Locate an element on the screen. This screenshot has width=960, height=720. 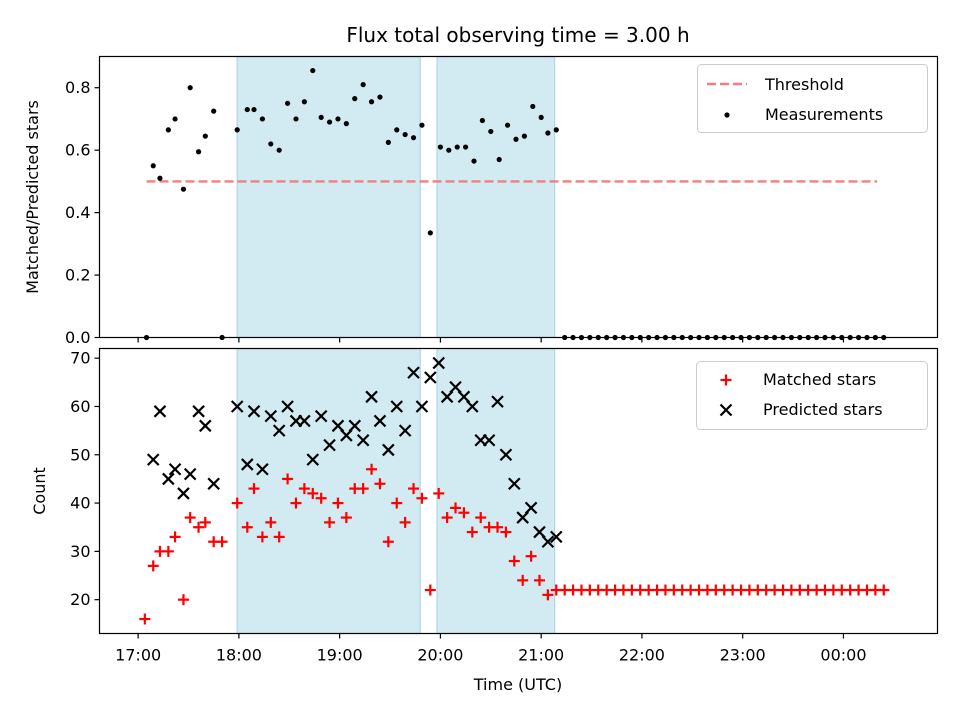
legend-matched-swatch is located at coordinates (726, 380).